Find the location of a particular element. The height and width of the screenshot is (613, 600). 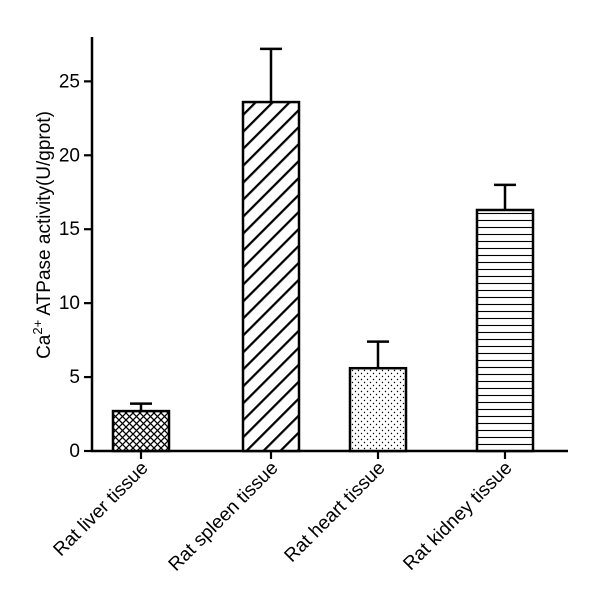

y-tick-label: 25 is located at coordinates (69, 81).